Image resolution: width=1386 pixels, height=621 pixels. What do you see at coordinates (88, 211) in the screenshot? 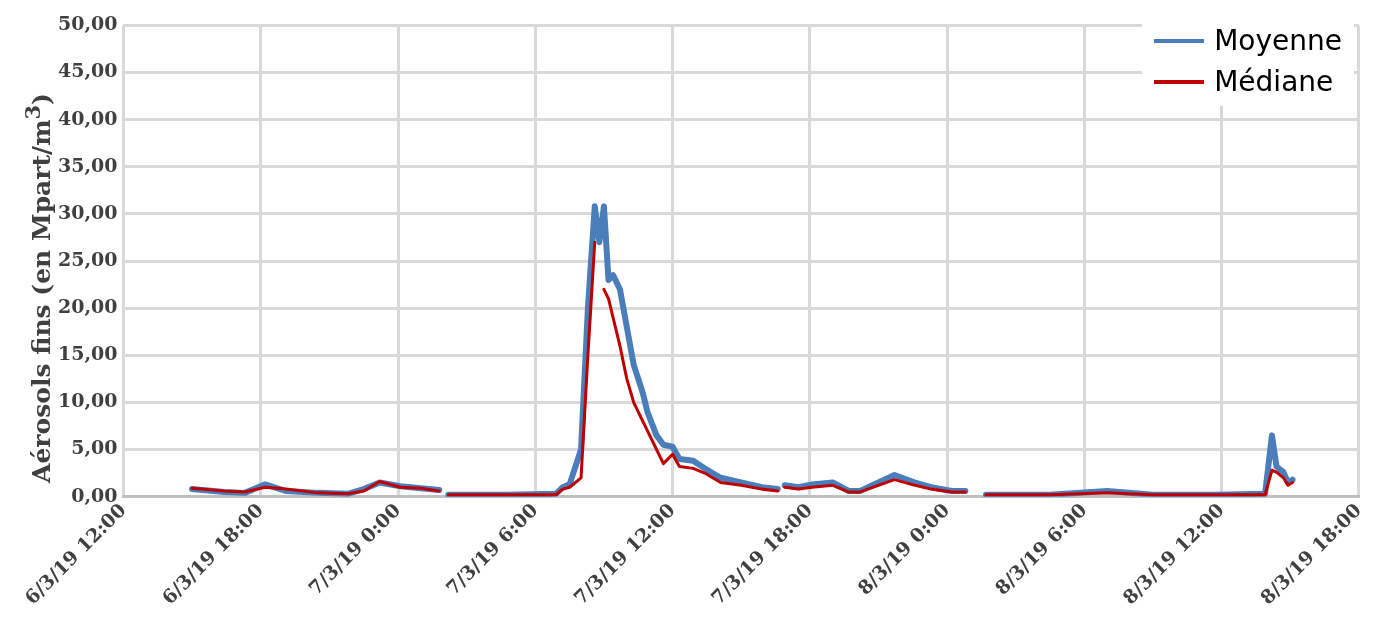
I see `y-tick-label: 30,00` at bounding box center [88, 211].